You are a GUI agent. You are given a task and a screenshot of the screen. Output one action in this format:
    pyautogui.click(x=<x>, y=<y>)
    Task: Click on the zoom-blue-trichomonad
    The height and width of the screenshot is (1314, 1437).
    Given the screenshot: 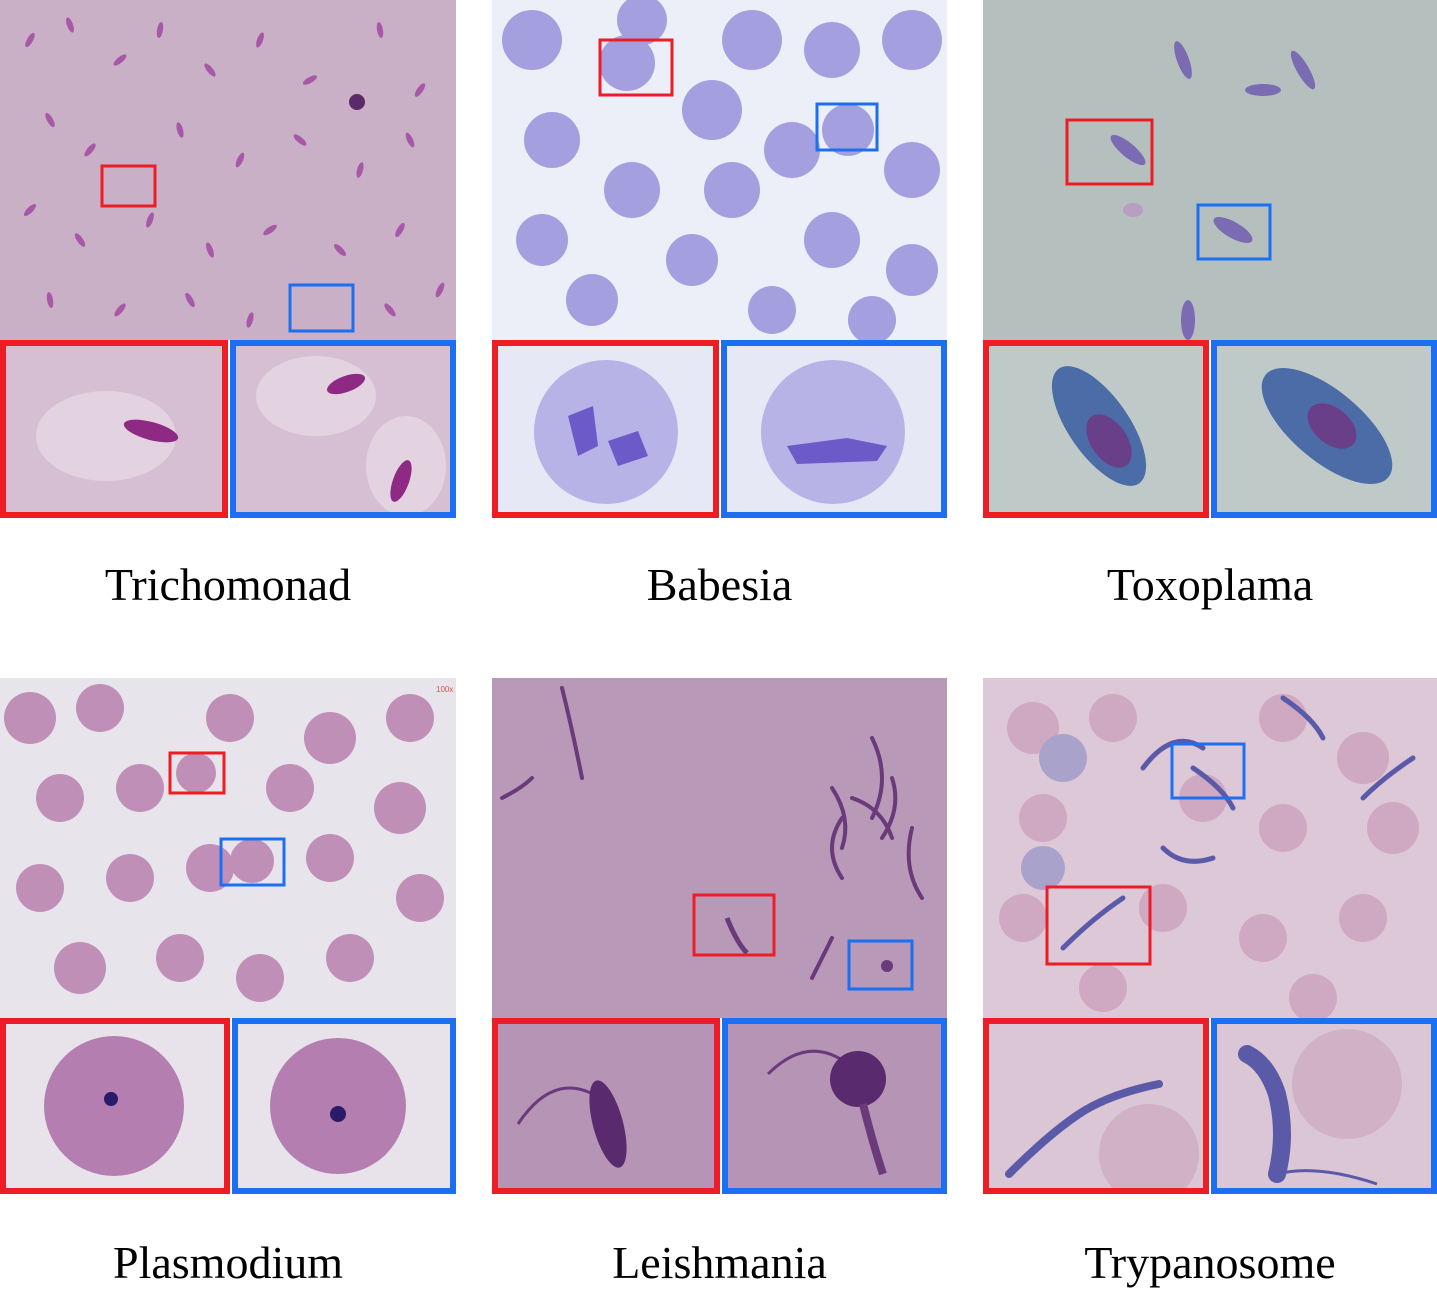 What is the action you would take?
    pyautogui.click(x=343, y=429)
    